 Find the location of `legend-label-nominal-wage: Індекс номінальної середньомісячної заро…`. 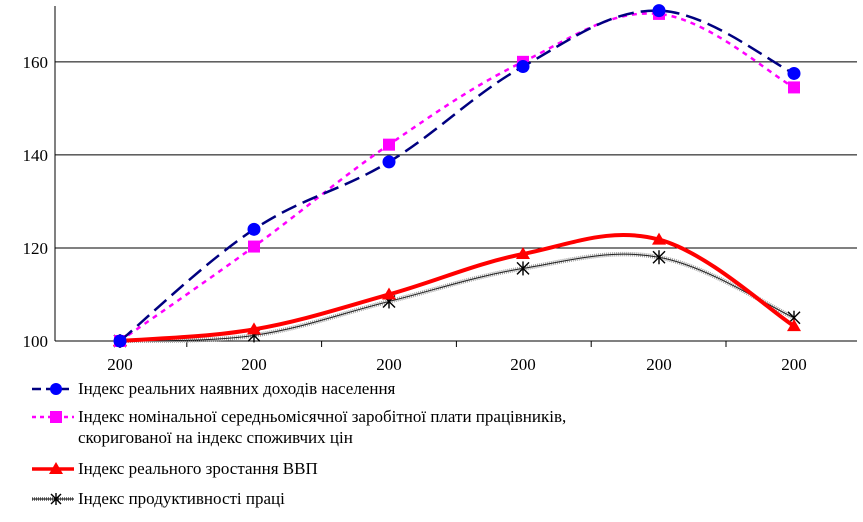

legend-label-nominal-wage: Індекс номінальної середньомісячної заро… is located at coordinates (322, 427).